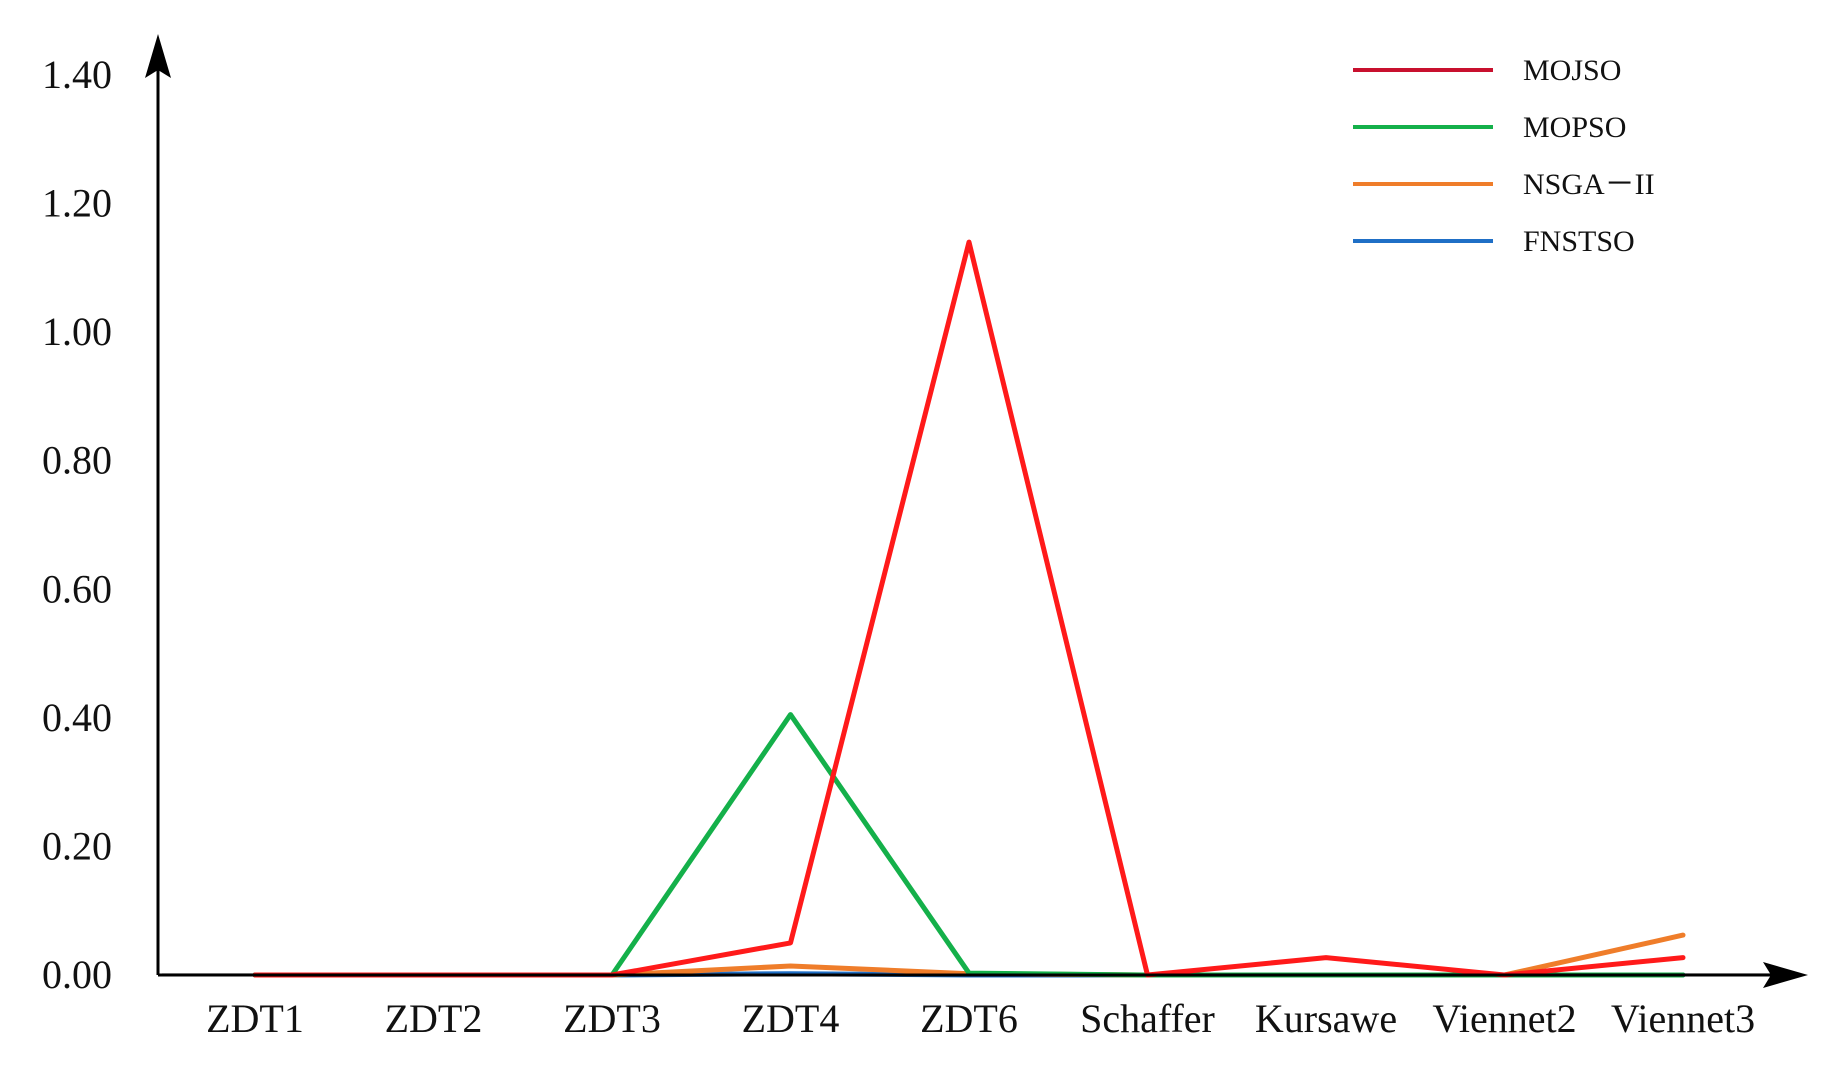 This screenshot has width=1821, height=1078. Describe the element at coordinates (77, 974) in the screenshot. I see `y-tick-label: 0.00` at that location.